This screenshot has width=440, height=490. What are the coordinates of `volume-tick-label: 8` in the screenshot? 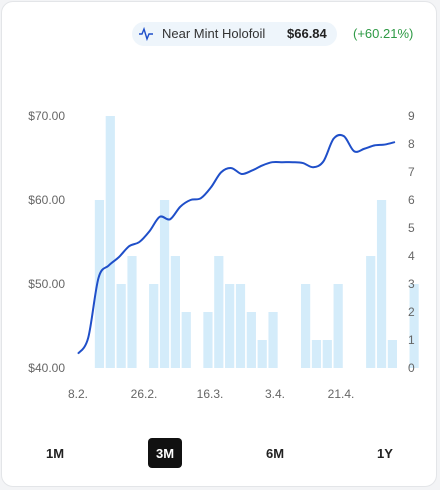 It's located at (411, 144).